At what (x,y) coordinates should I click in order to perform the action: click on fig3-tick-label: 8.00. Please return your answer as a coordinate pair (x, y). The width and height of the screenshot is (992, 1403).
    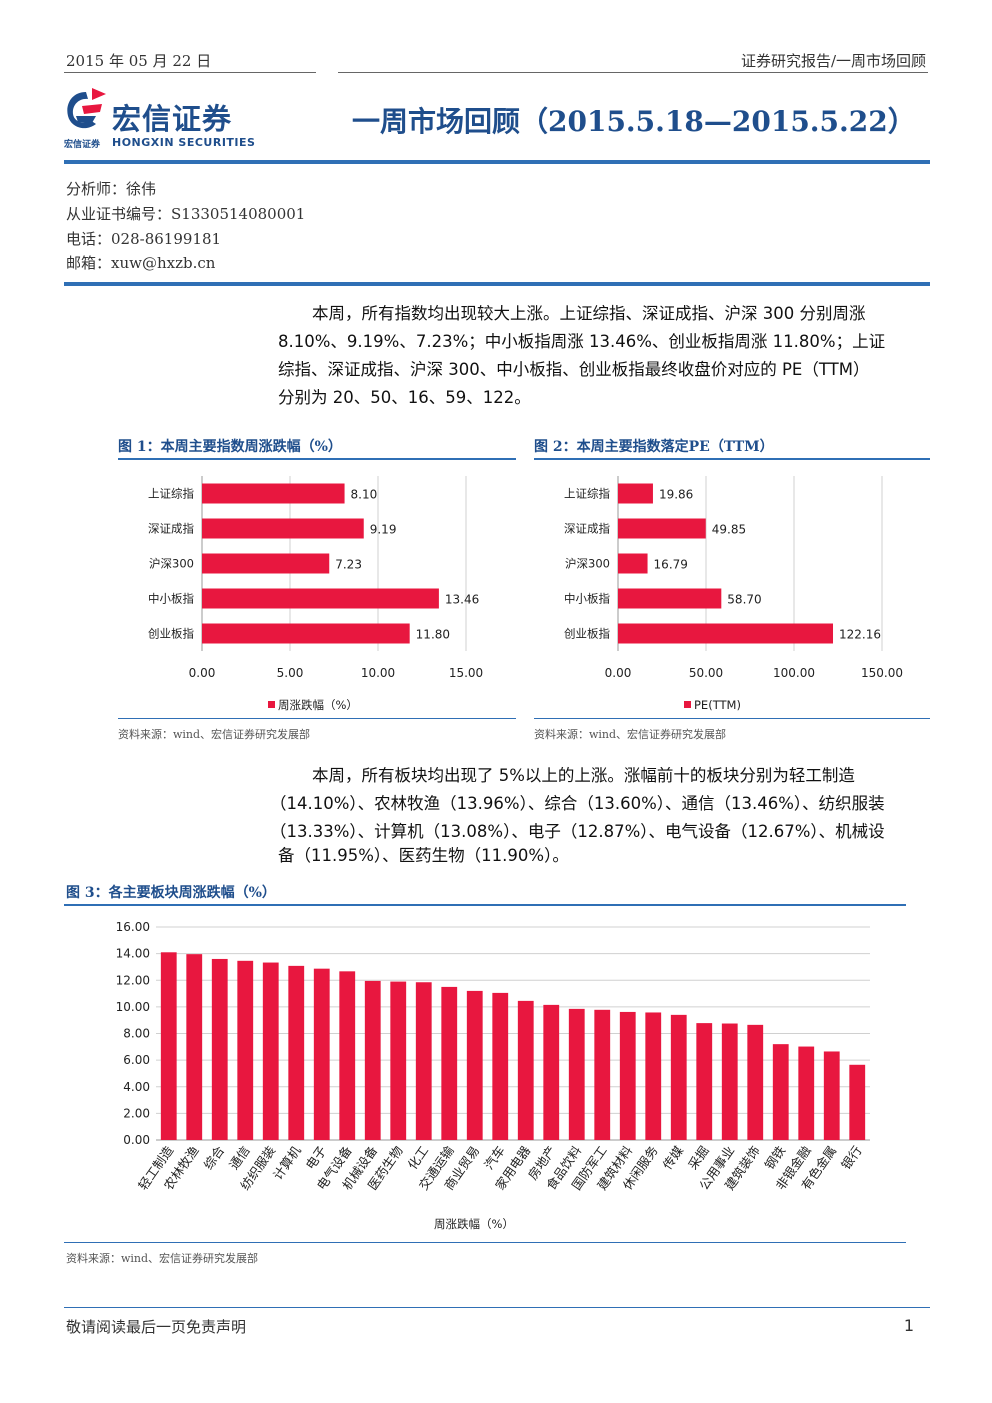
    Looking at the image, I should click on (136, 1034).